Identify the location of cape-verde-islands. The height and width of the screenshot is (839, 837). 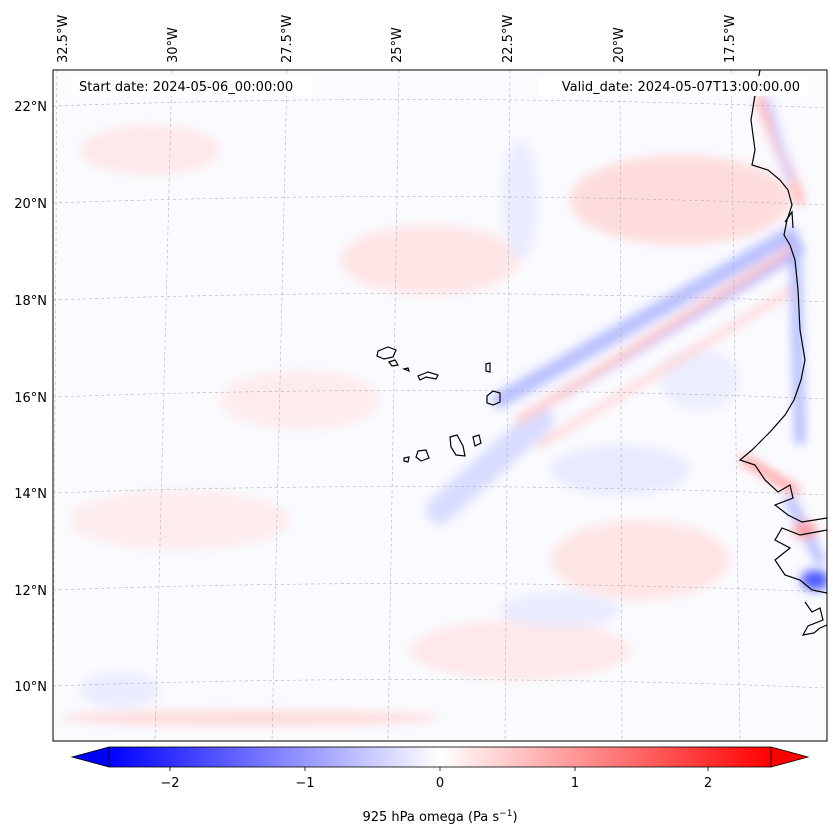
(438, 404).